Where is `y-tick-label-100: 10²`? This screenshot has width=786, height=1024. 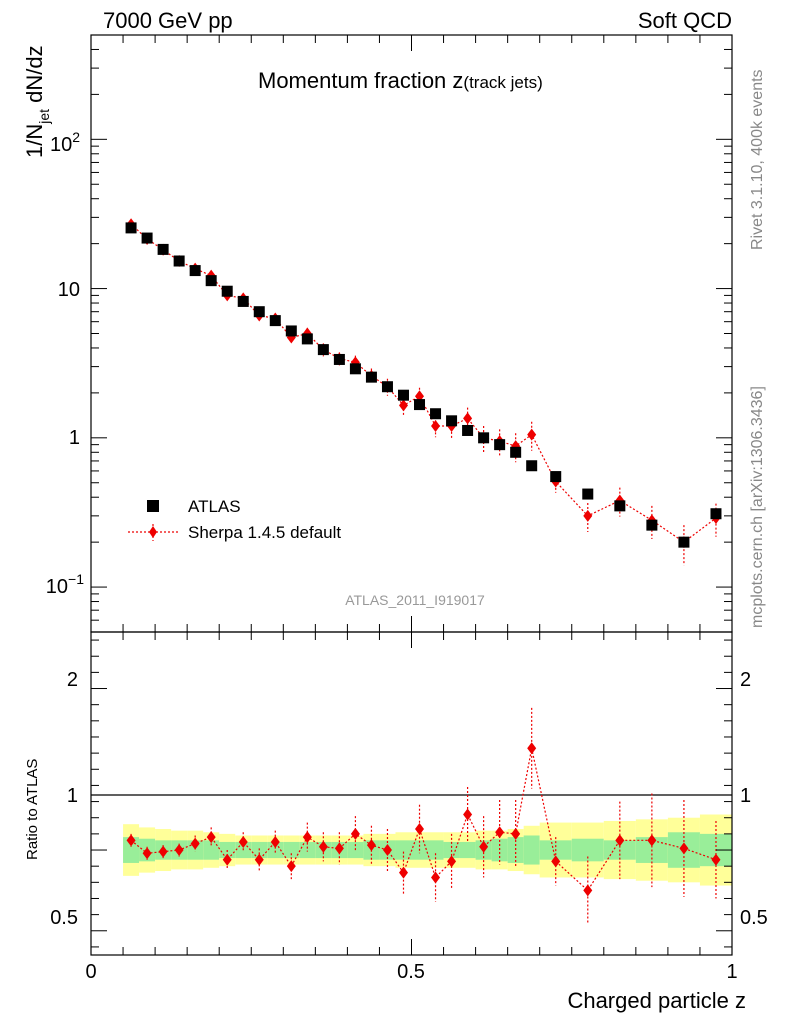 y-tick-label-100: 10² is located at coordinates (65, 142).